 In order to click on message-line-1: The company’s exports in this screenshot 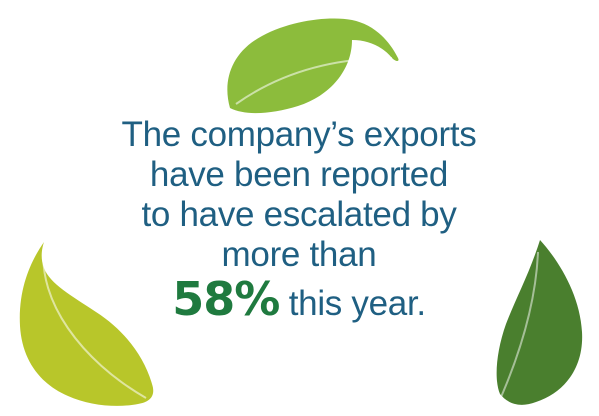, I will do `click(299, 134)`.